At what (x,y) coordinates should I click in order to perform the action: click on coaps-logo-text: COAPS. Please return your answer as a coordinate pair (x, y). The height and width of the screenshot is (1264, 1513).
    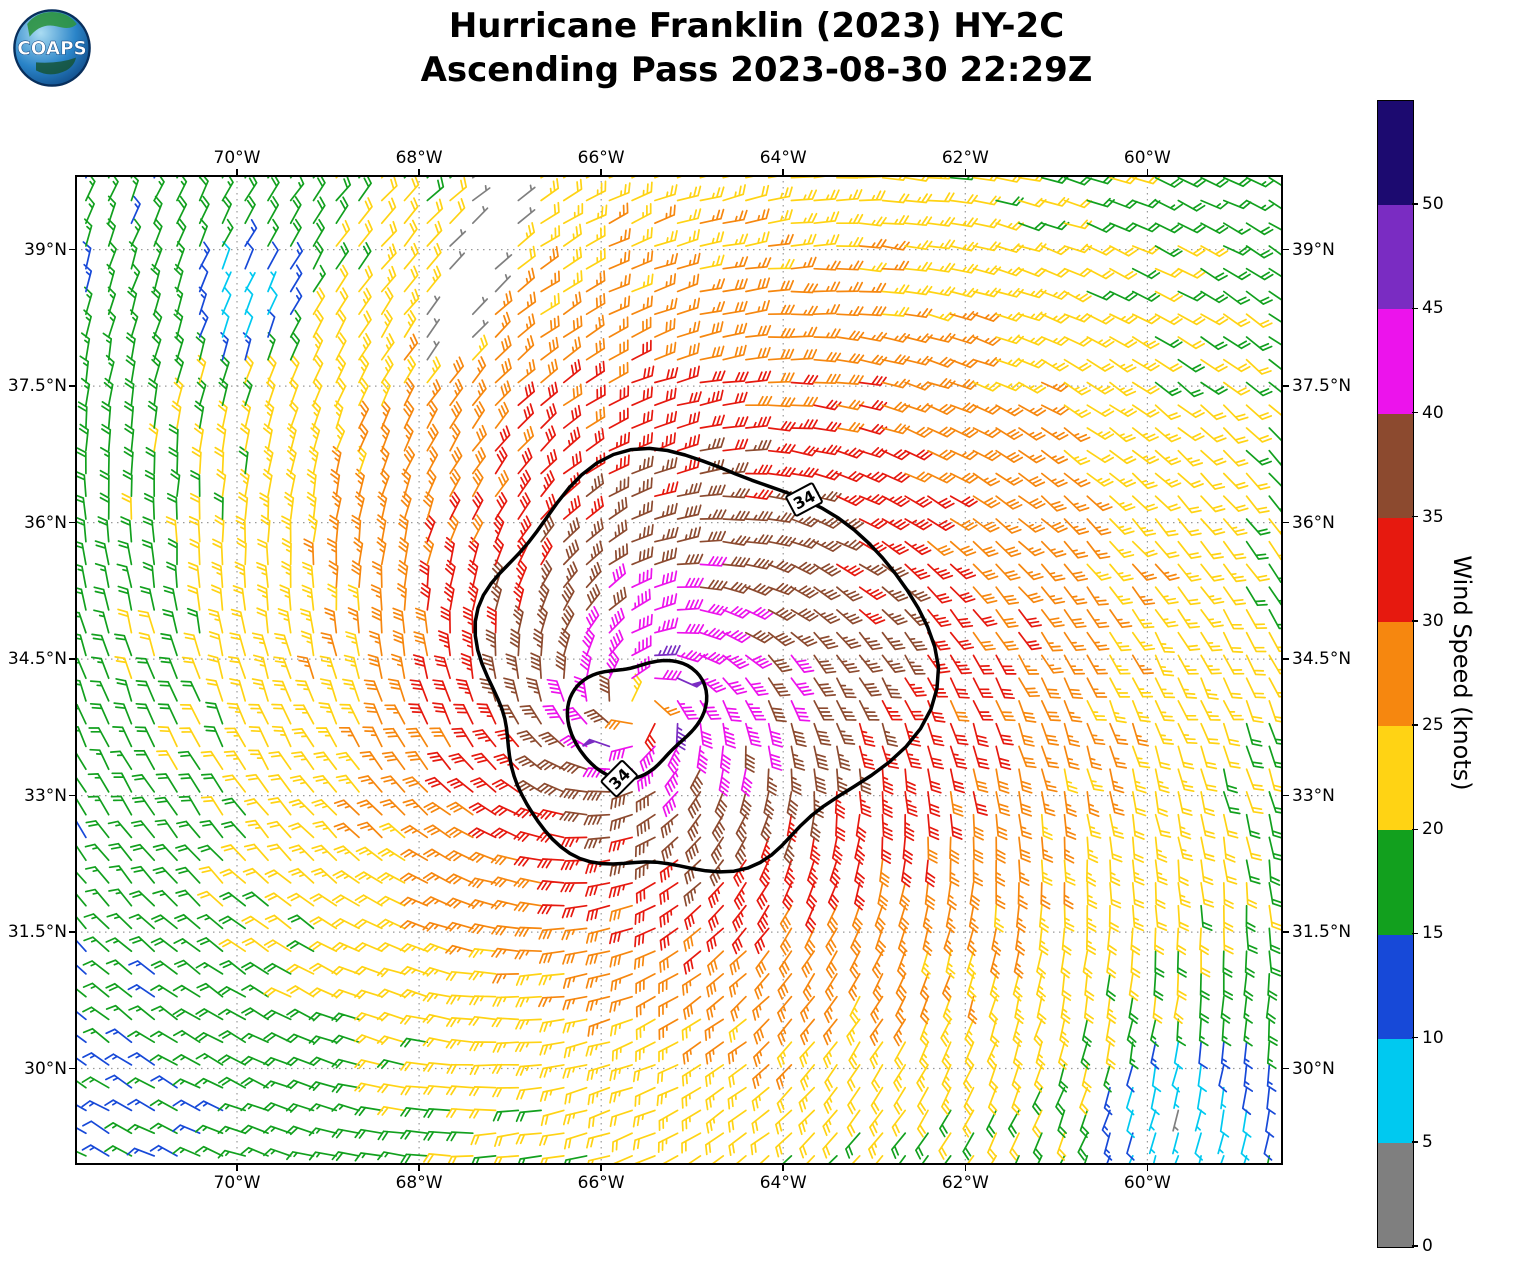
    Looking at the image, I should click on (52, 48).